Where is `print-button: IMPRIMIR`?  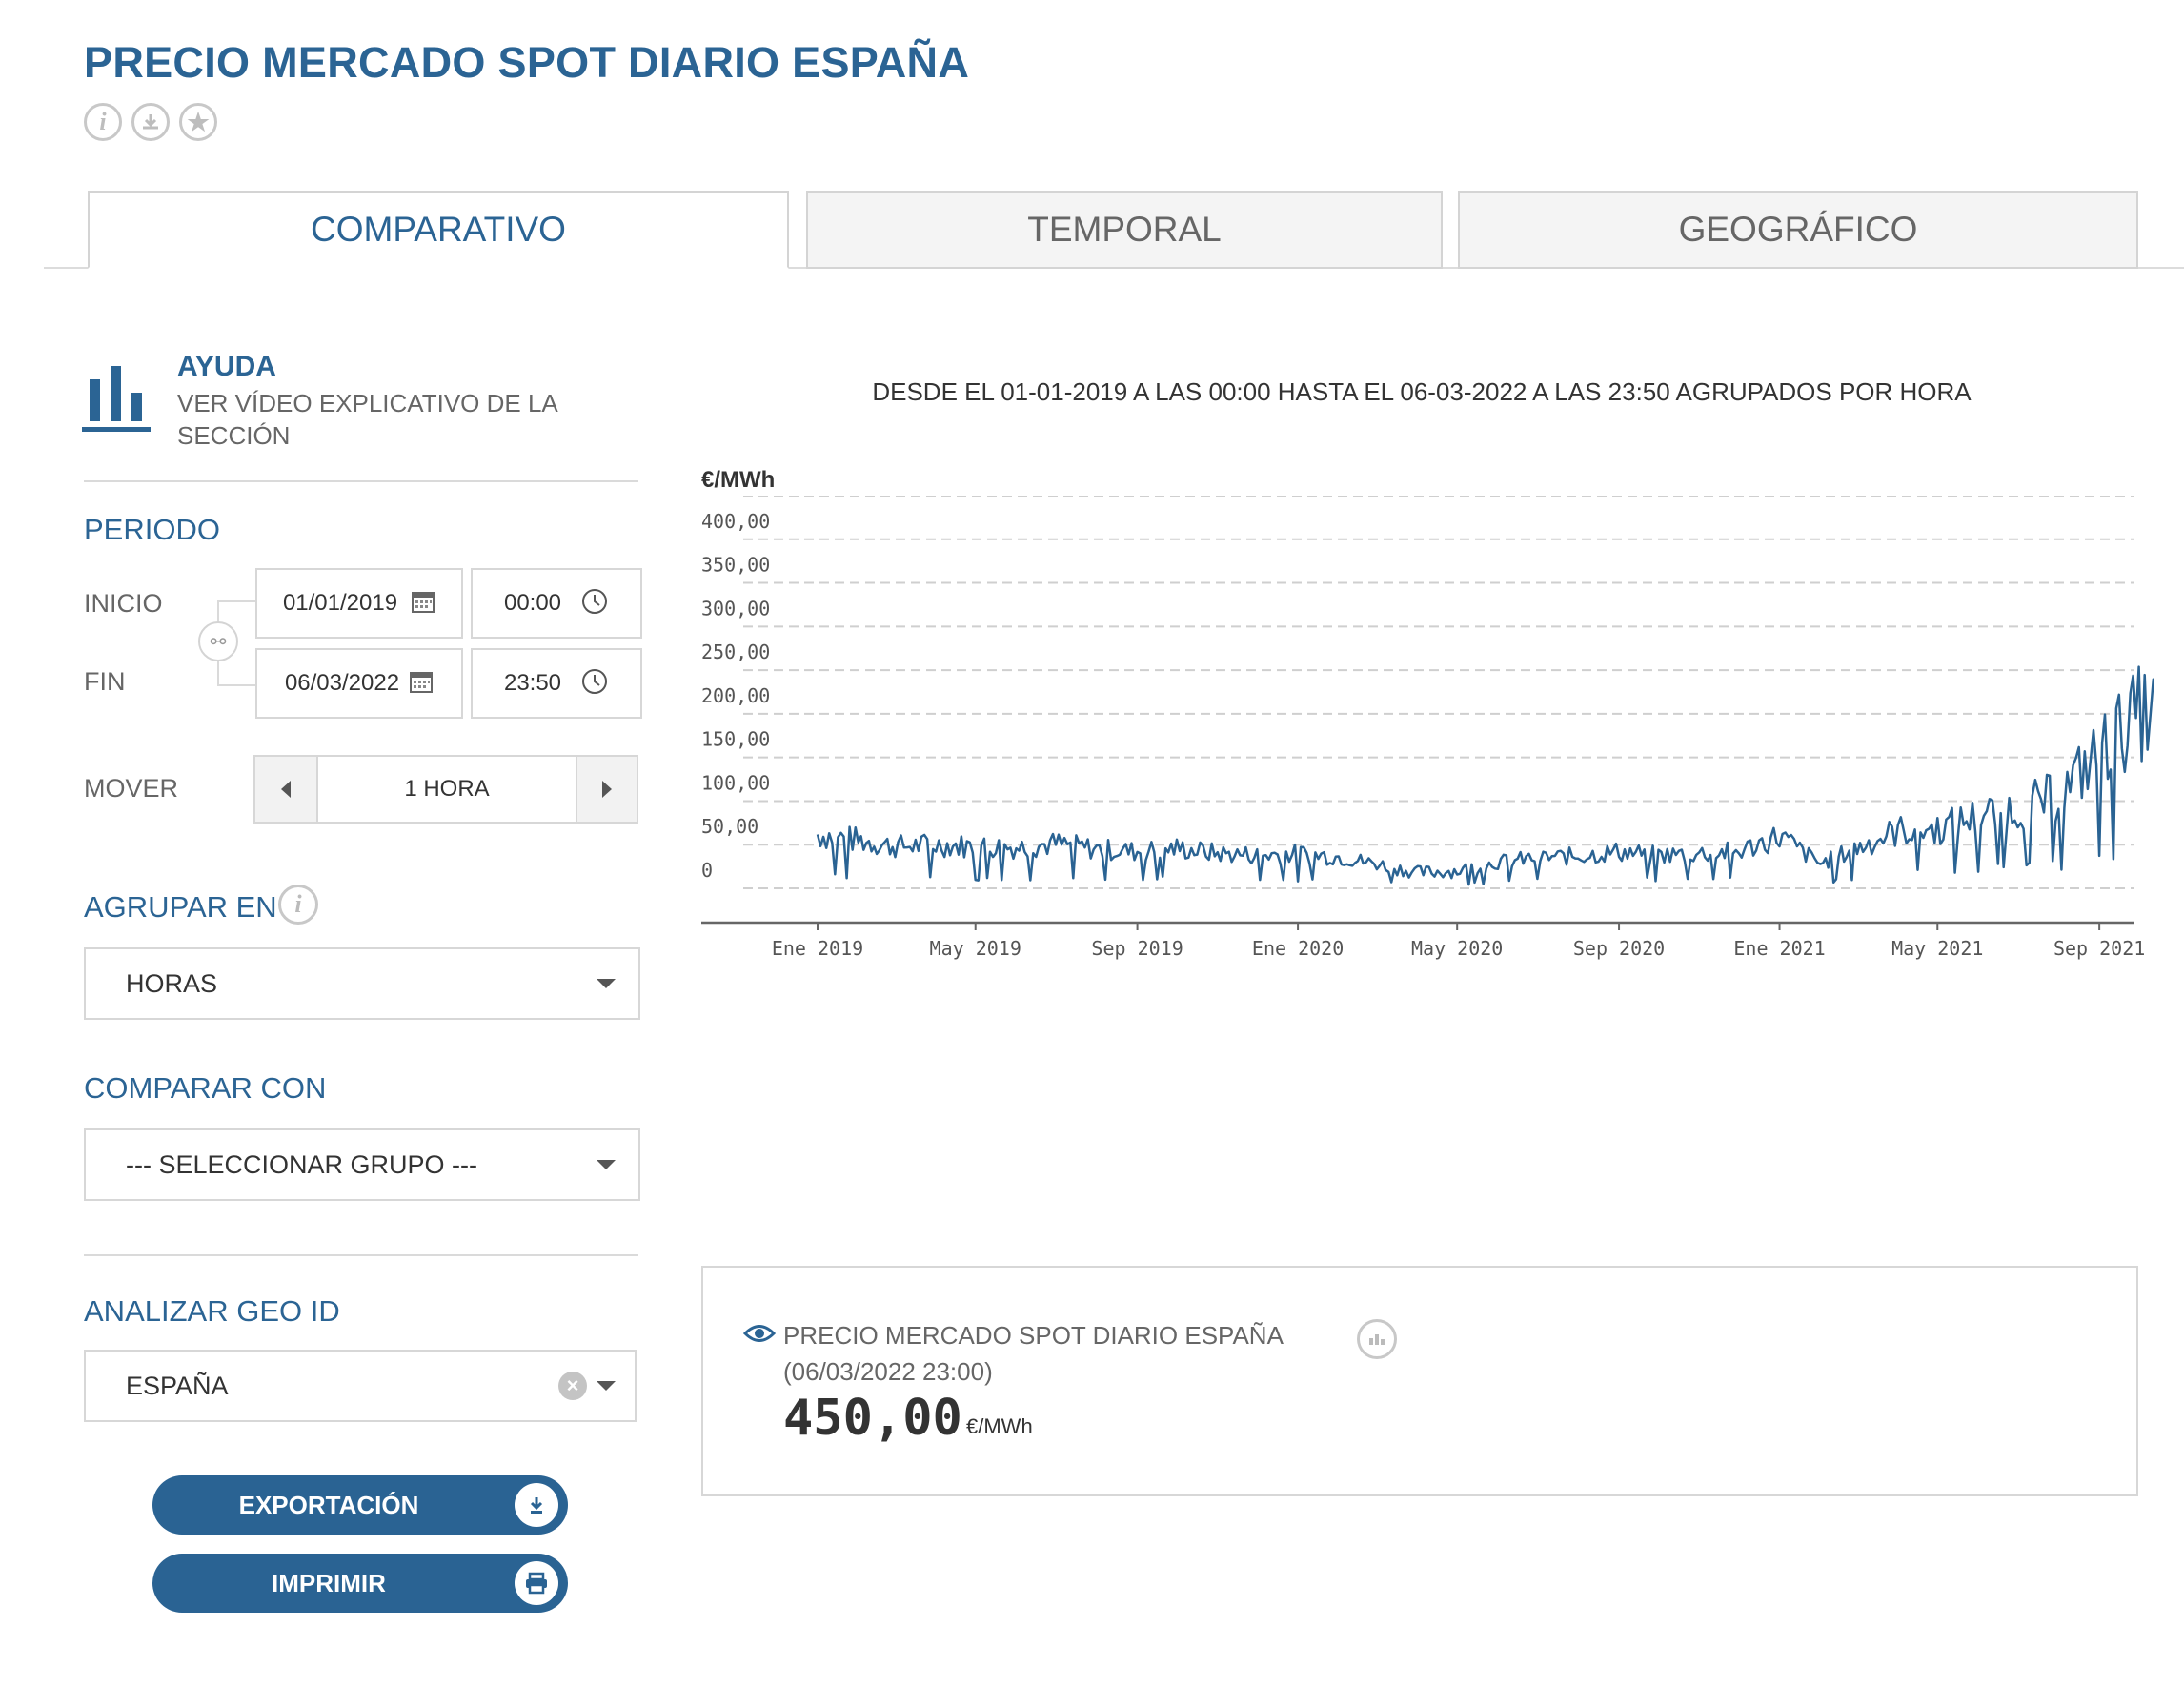 print-button: IMPRIMIR is located at coordinates (360, 1583).